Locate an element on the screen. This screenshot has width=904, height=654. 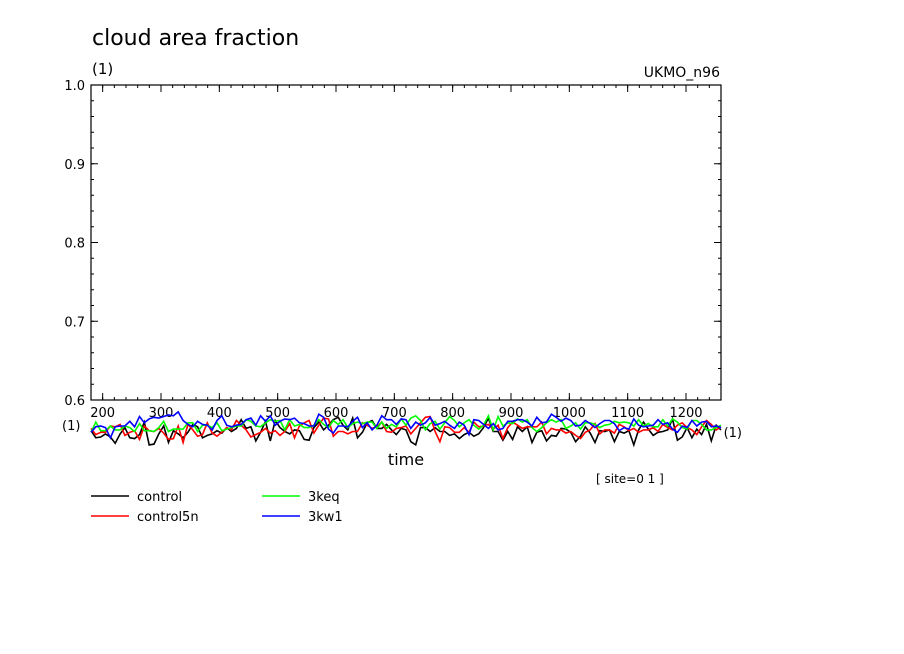
y-tick-label: 0.8 is located at coordinates (74, 244).